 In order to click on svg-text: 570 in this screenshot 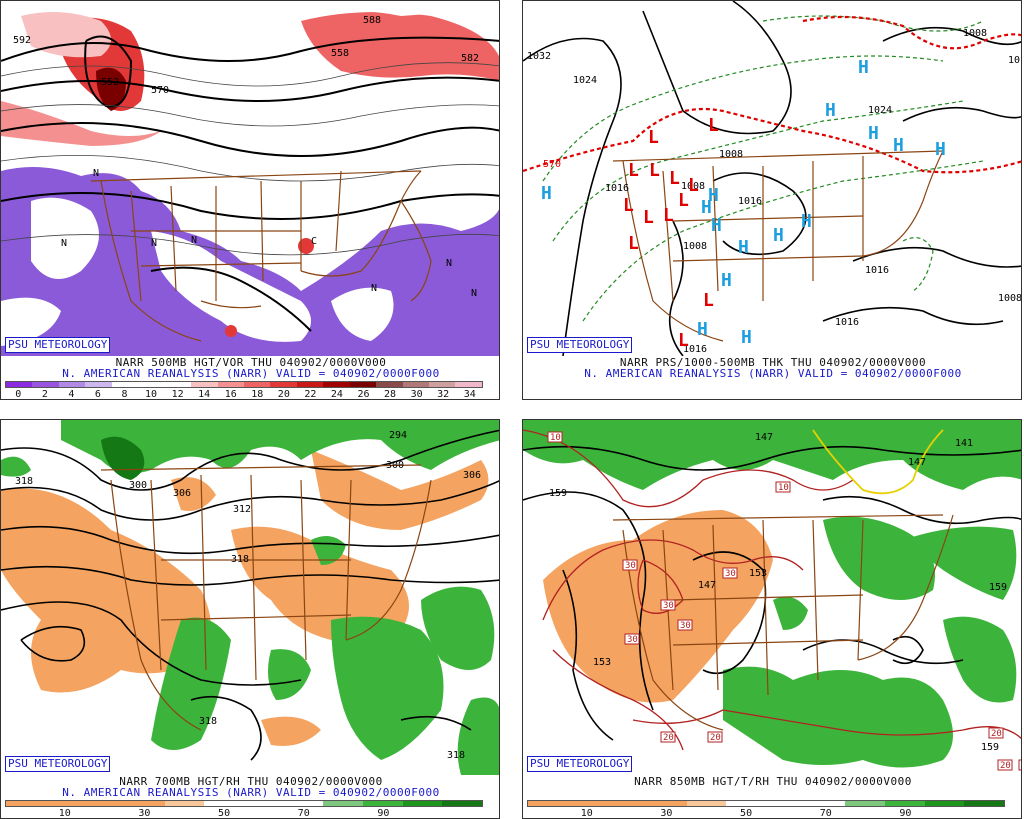, I will do `click(552, 164)`.